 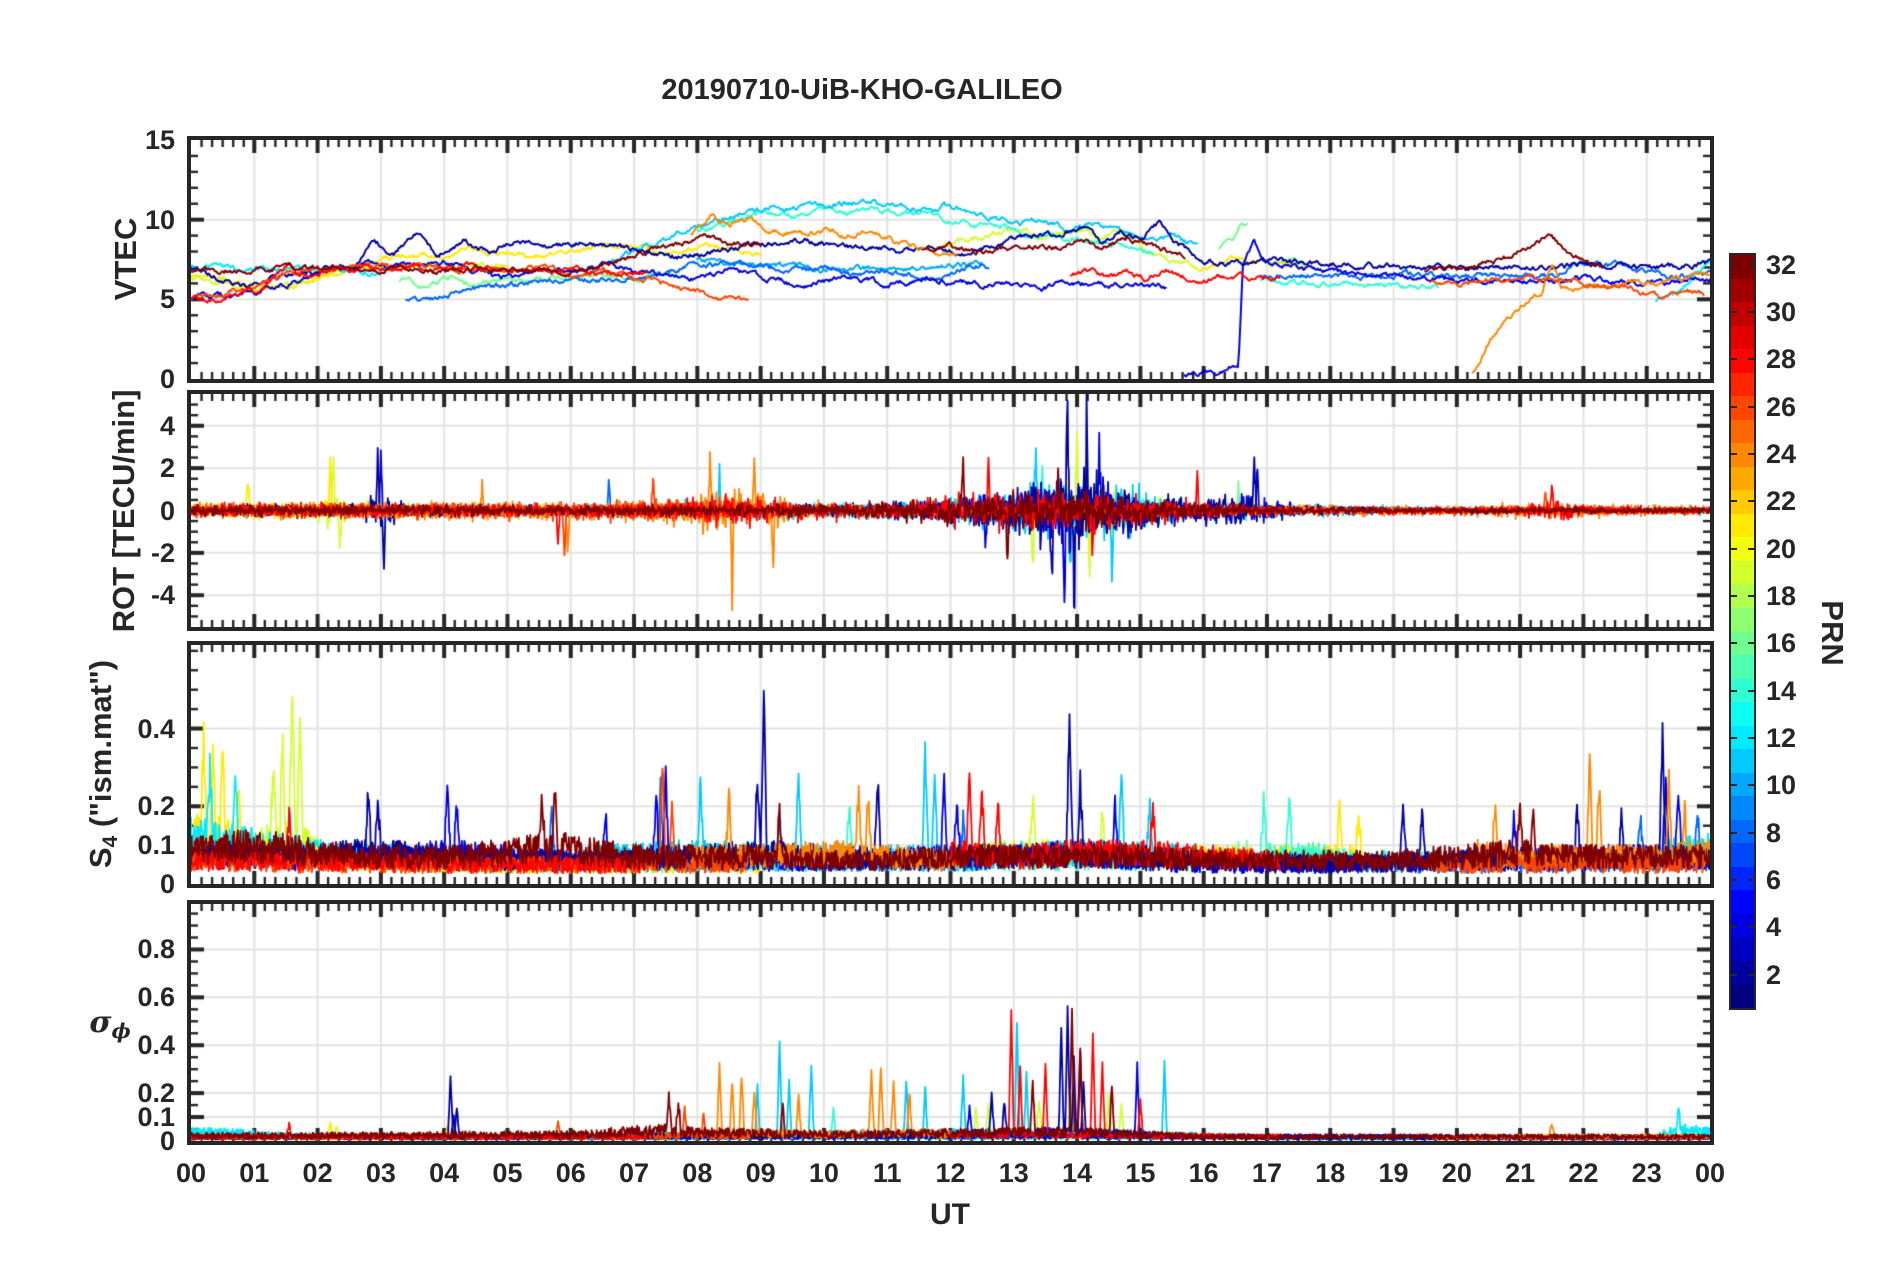 I want to click on y-tick-label-vtec: 5, so click(x=167, y=299).